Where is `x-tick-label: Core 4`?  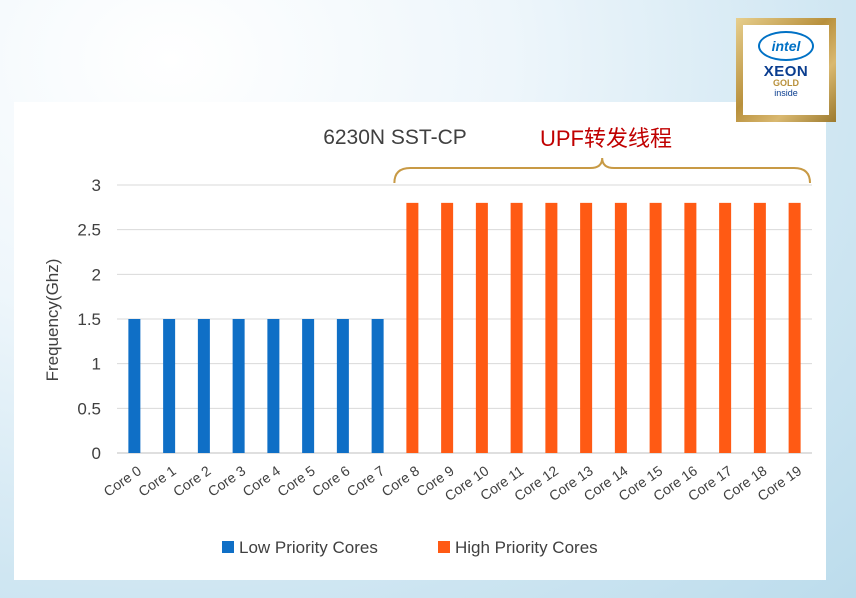
x-tick-label: Core 4 is located at coordinates (261, 480).